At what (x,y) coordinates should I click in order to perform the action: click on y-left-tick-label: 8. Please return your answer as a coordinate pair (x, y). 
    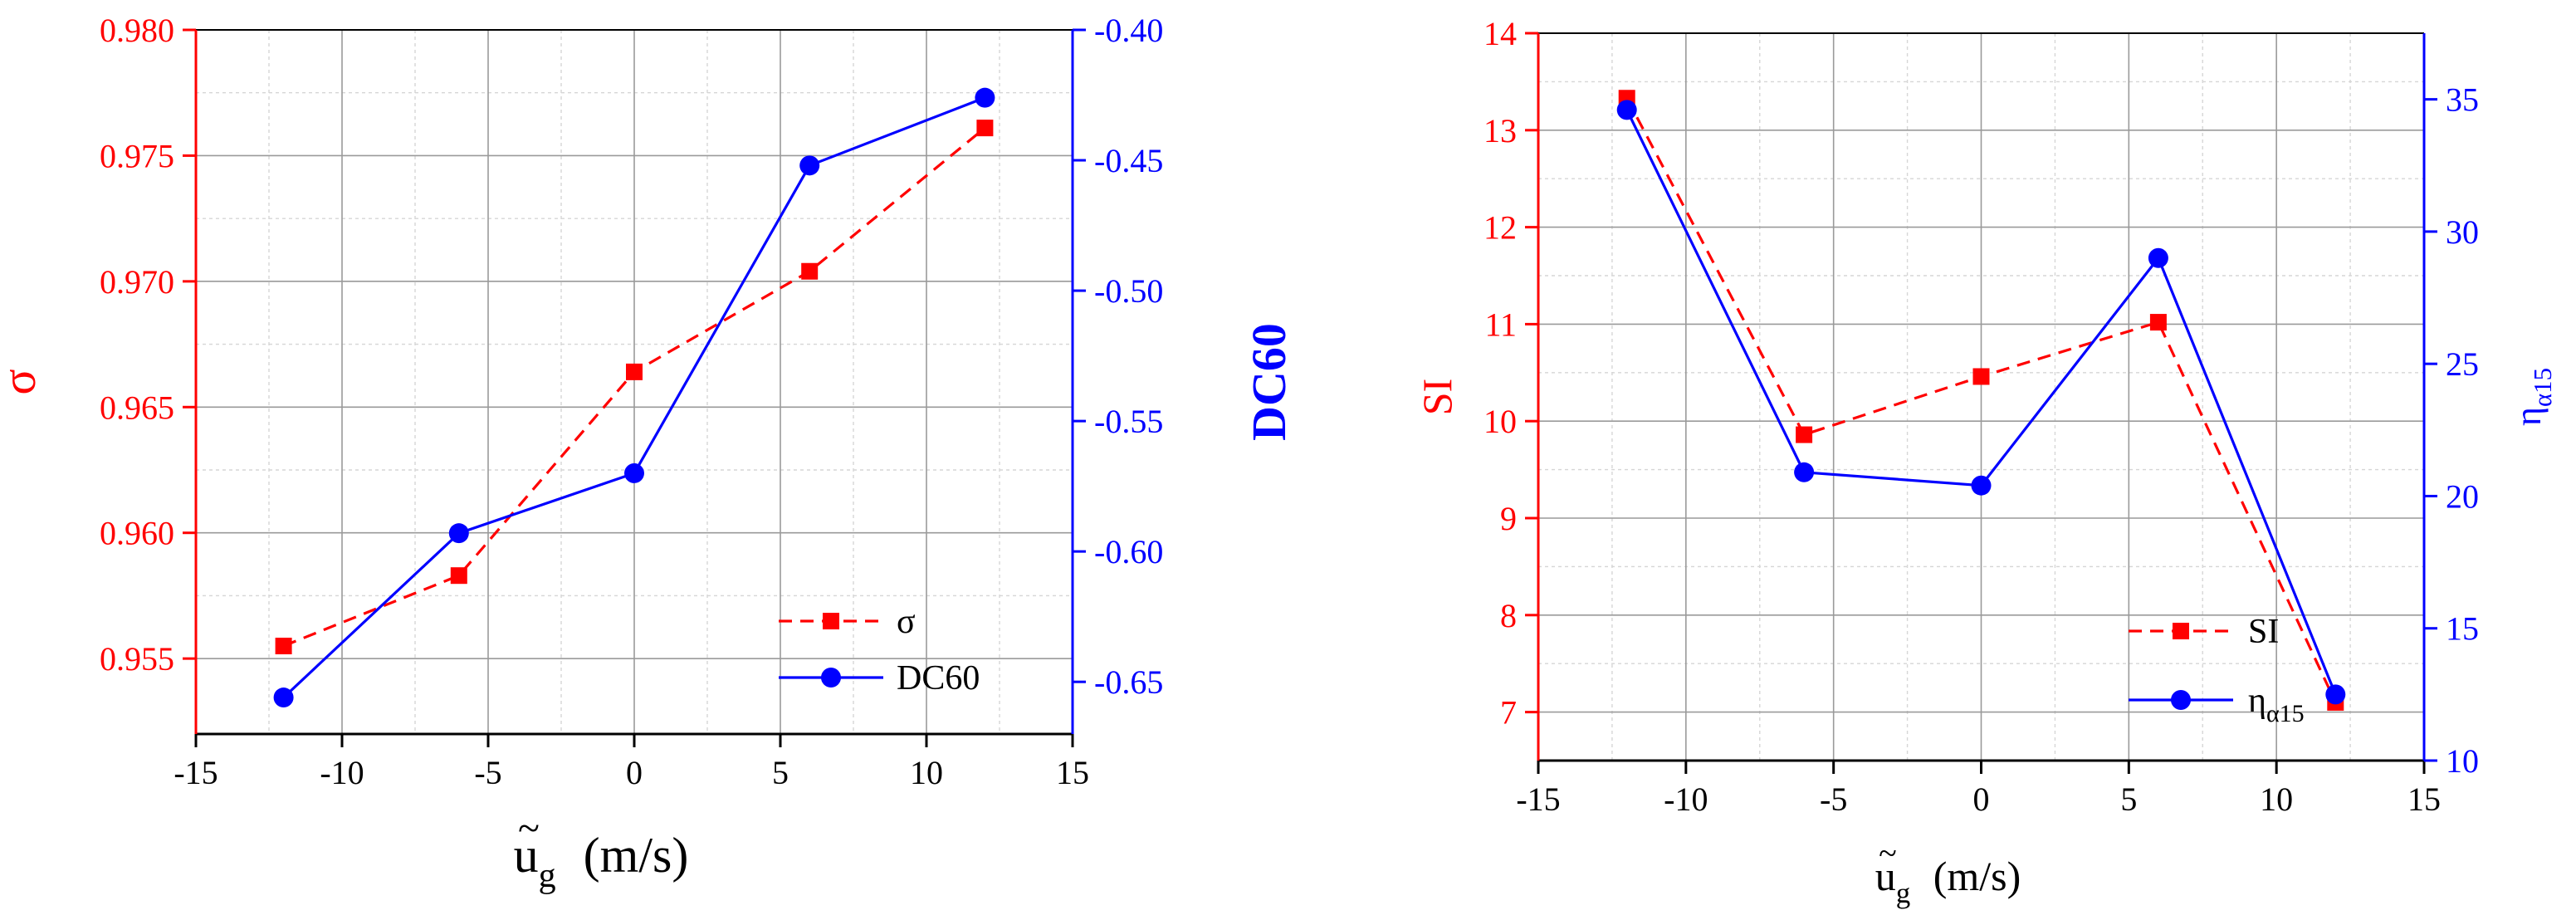
    Looking at the image, I should click on (1508, 615).